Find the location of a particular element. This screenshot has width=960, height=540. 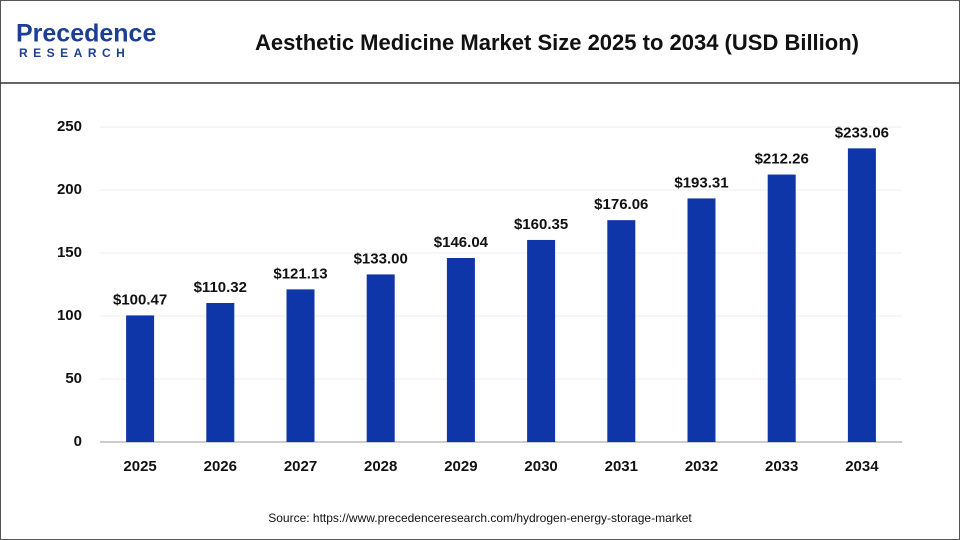

x-tick-label: 2031 is located at coordinates (621, 466).